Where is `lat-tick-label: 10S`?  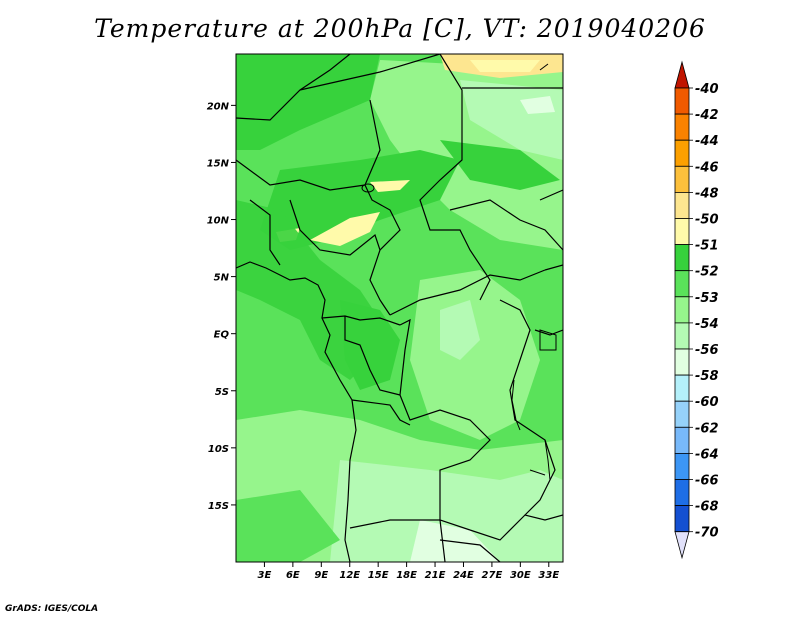
lat-tick-label: 10S is located at coordinates (218, 449).